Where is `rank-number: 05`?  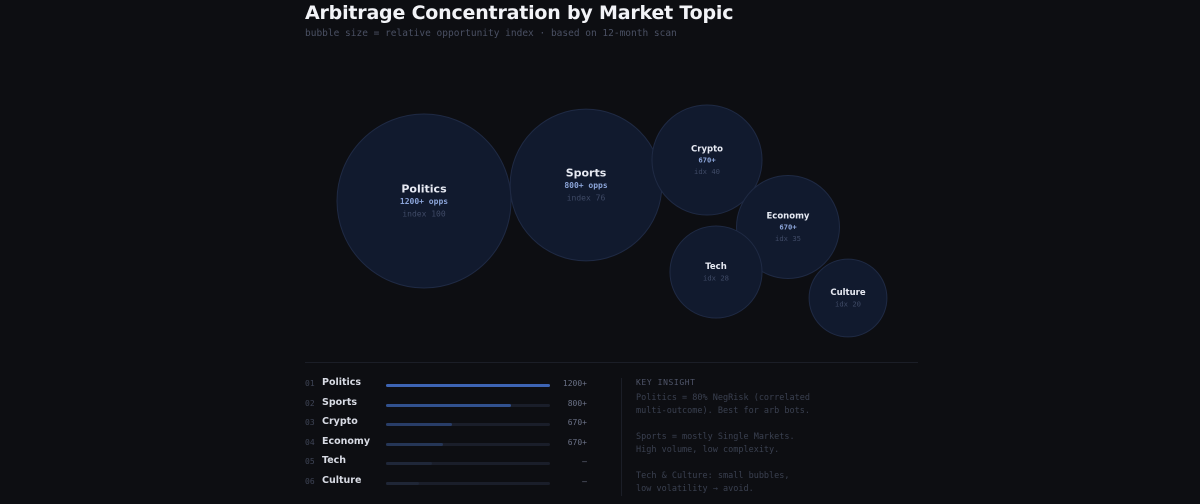
rank-number: 05 is located at coordinates (310, 461).